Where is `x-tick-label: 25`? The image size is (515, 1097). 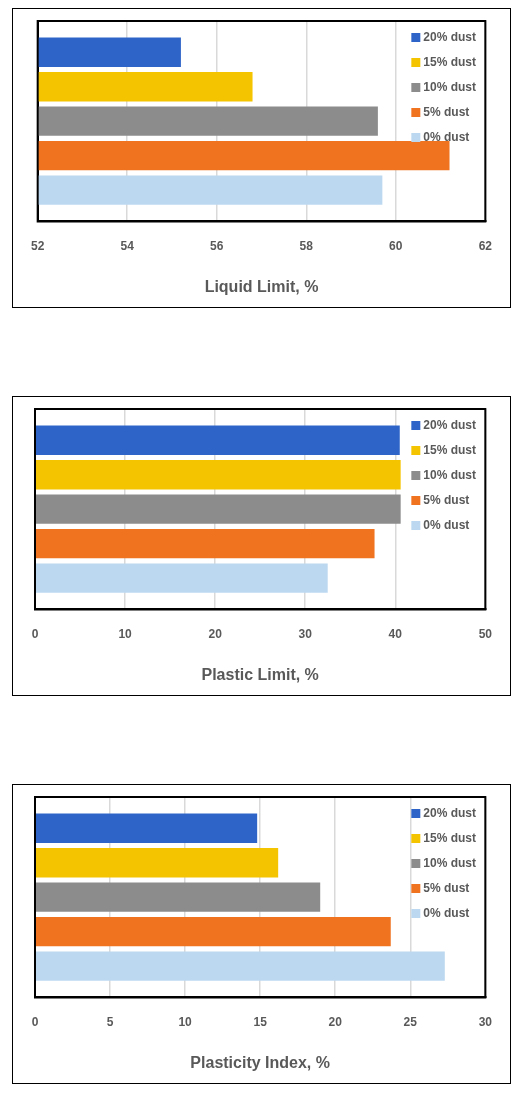 x-tick-label: 25 is located at coordinates (410, 1021).